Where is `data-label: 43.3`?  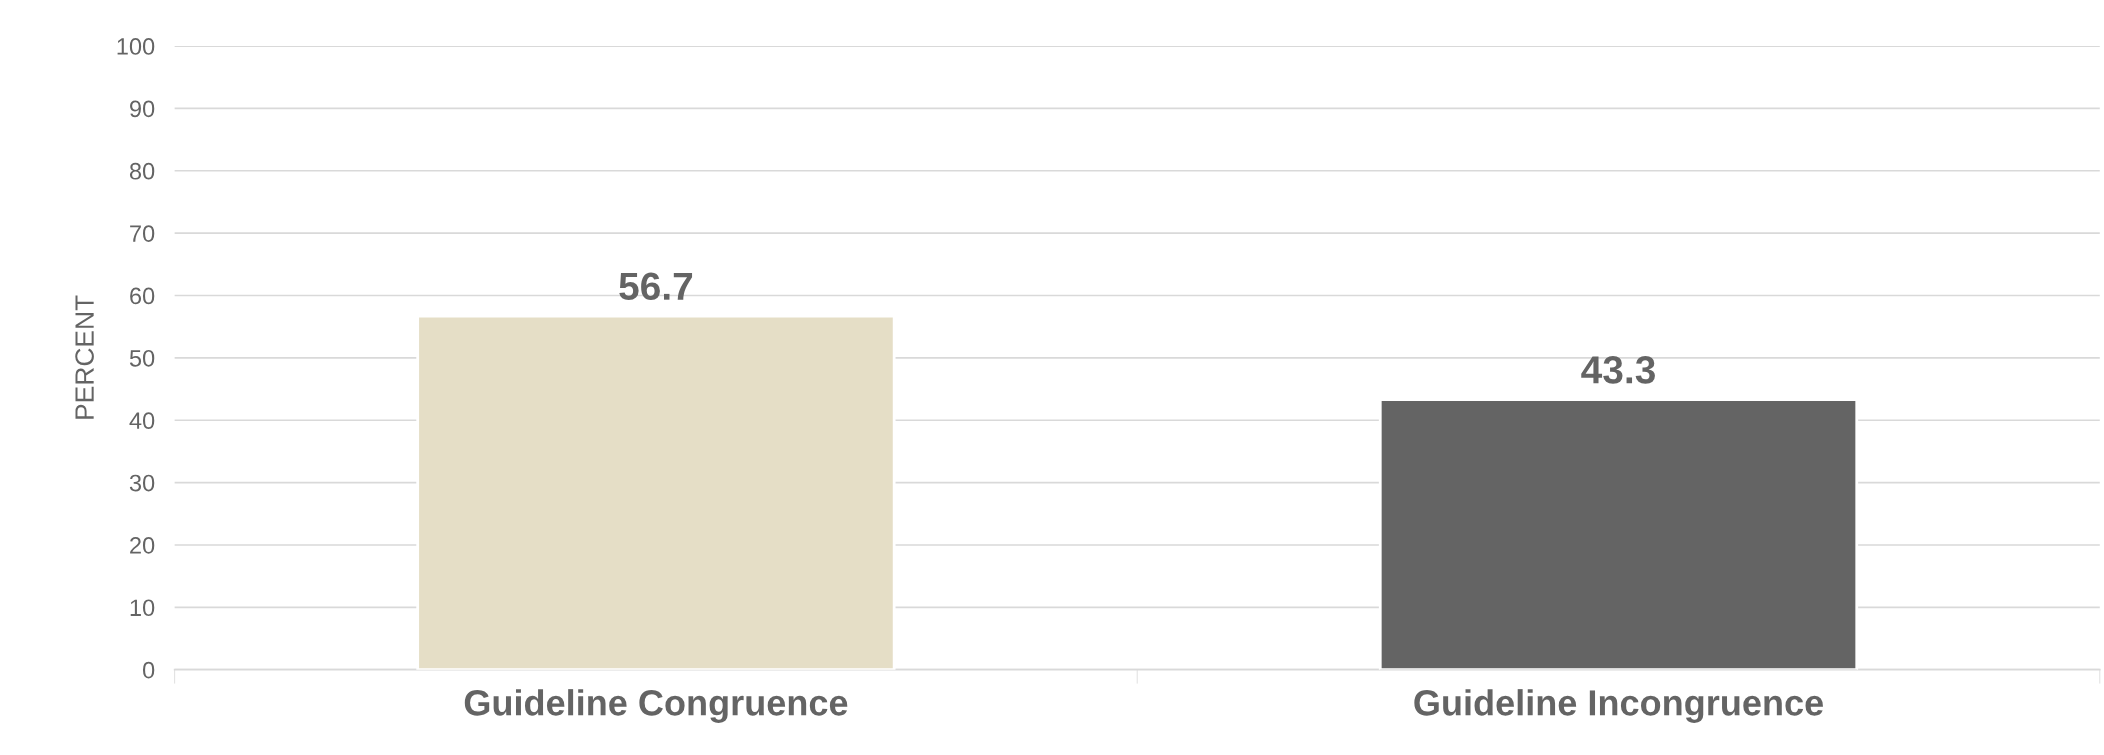
data-label: 43.3 is located at coordinates (1618, 370).